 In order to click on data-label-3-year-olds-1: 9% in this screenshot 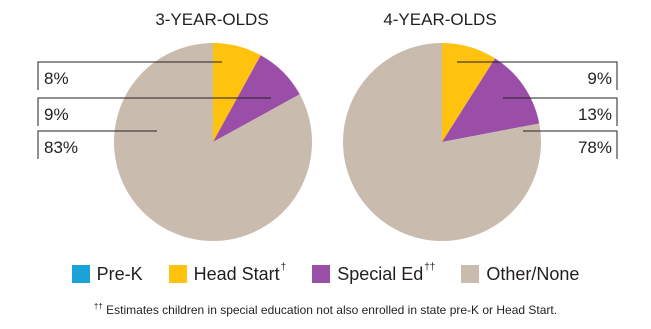, I will do `click(56, 114)`.